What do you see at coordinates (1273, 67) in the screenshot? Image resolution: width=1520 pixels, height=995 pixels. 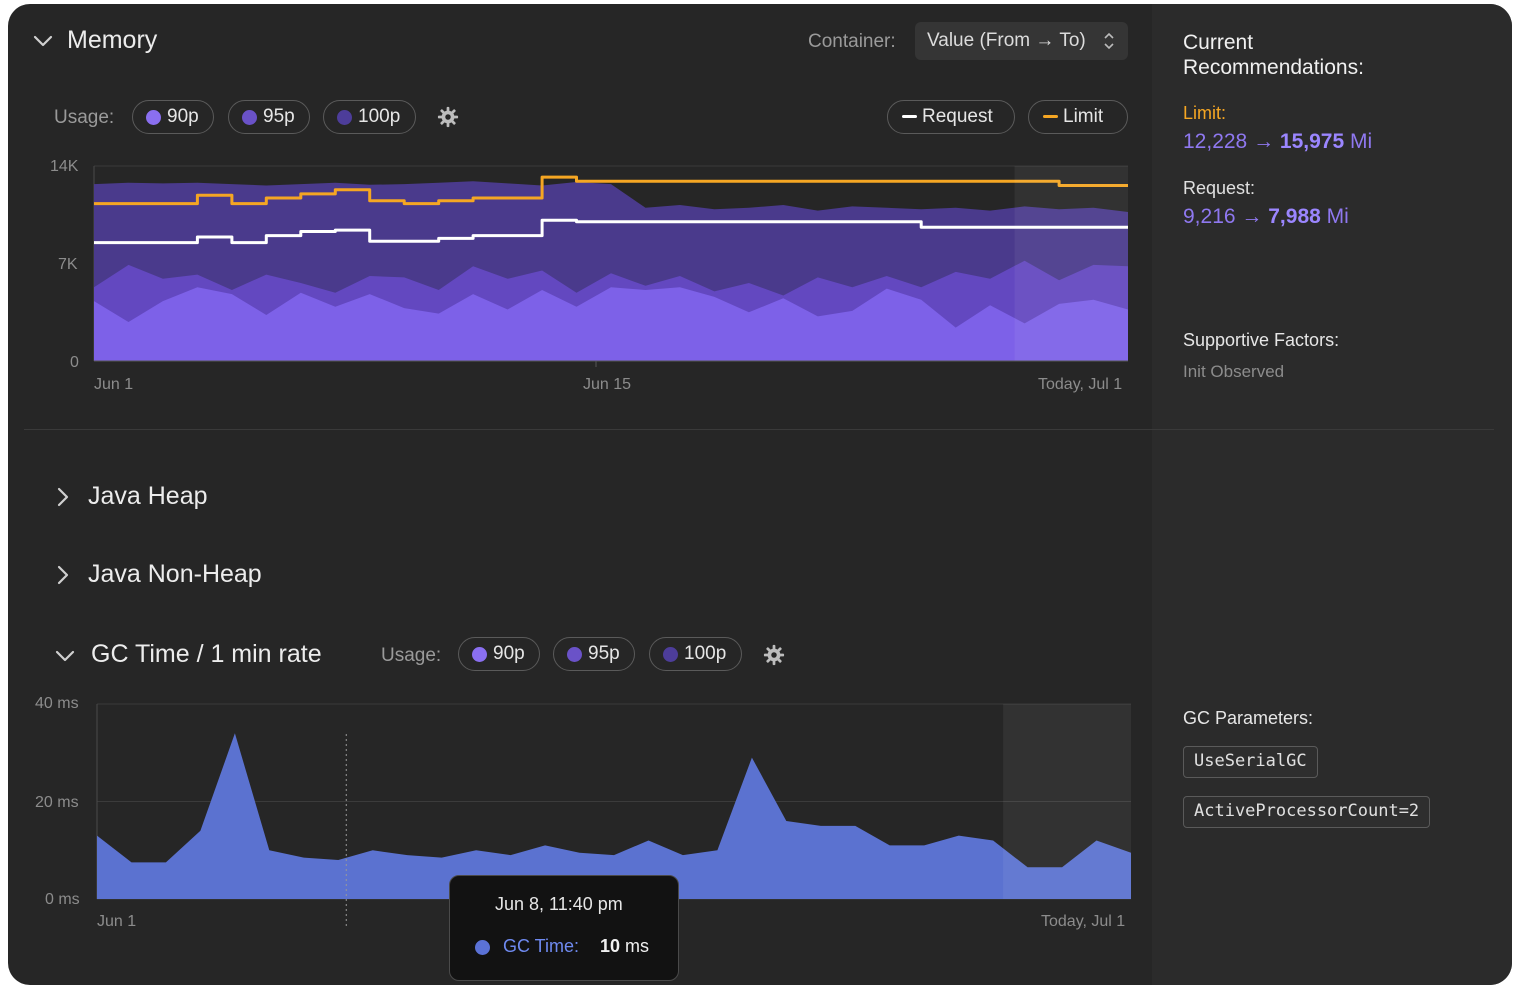 I see `recommendations-title-line2: Recommendations:` at bounding box center [1273, 67].